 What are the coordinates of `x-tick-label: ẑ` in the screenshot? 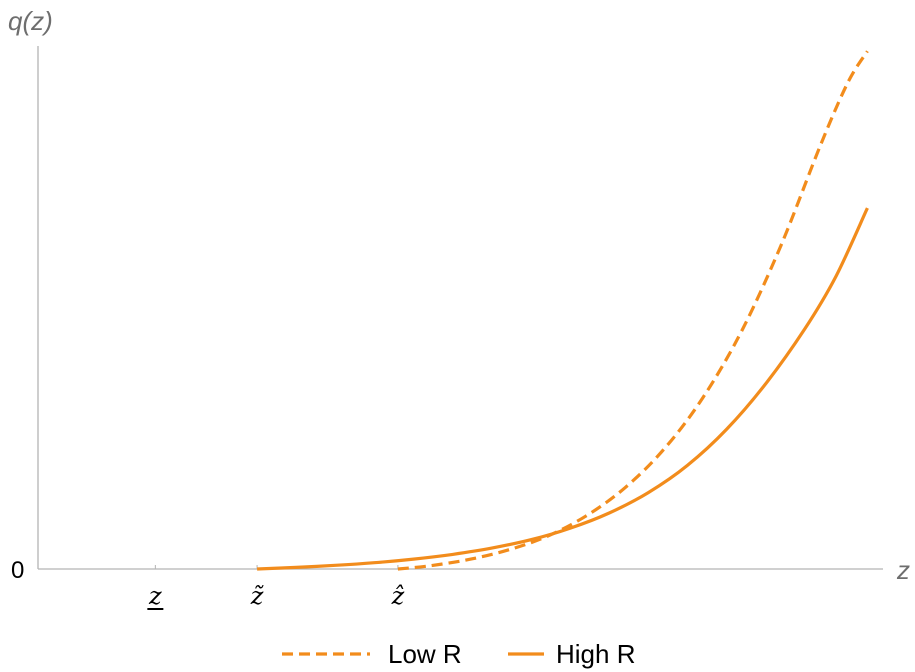 It's located at (398, 596).